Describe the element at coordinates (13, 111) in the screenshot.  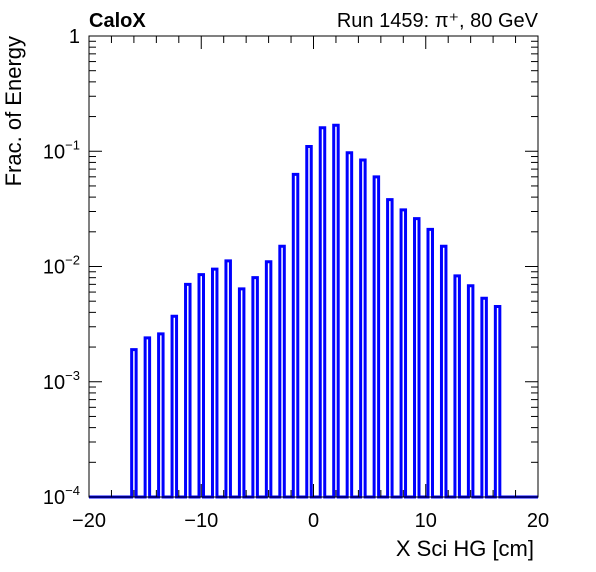
I see `y-axis-label: Frac. of Energy` at that location.